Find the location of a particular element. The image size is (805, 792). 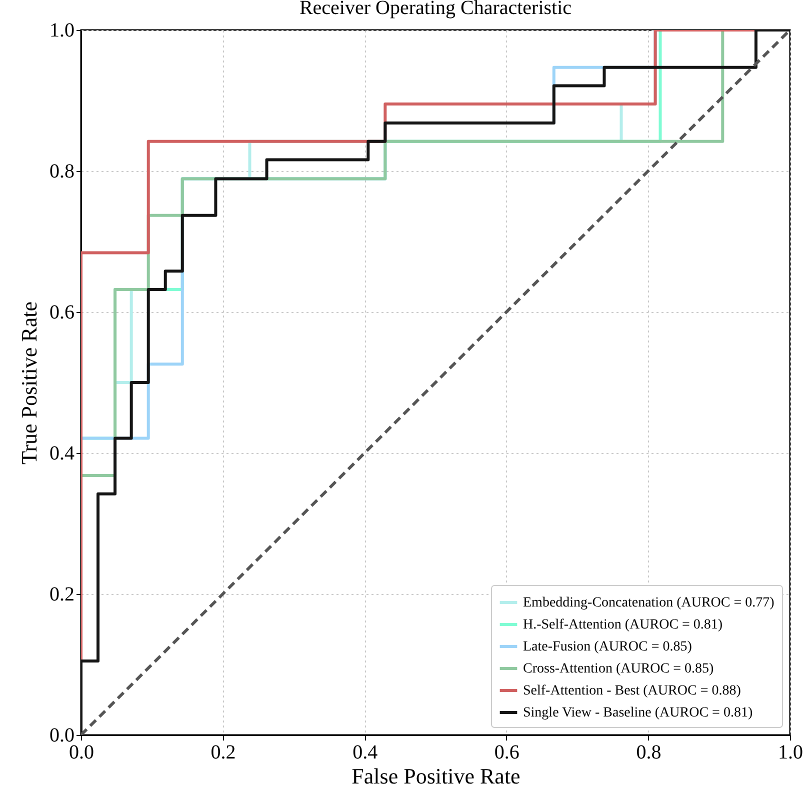

x-tick-label: 1.0 is located at coordinates (790, 753).